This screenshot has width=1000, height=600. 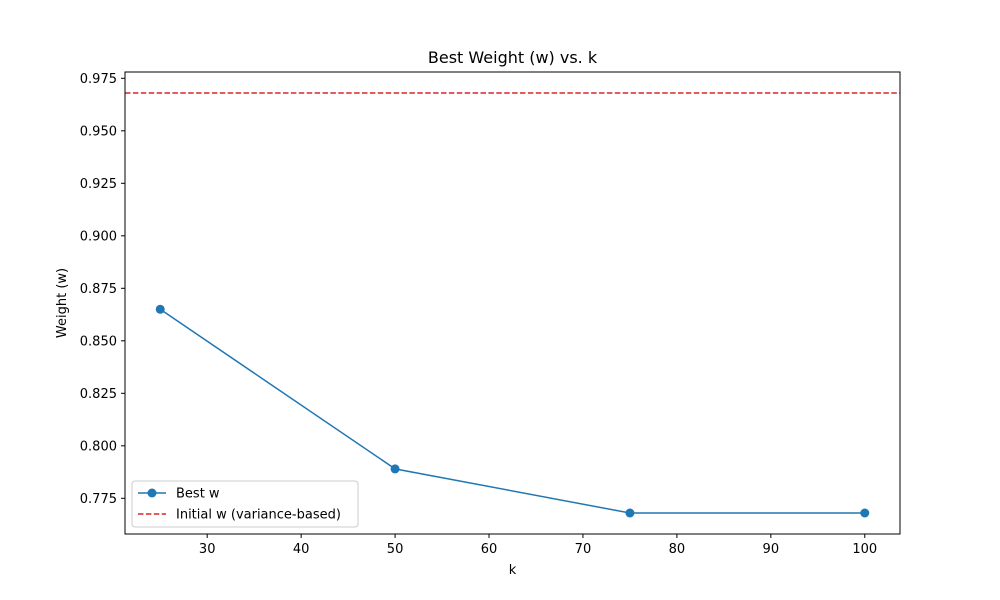 What do you see at coordinates (258, 515) in the screenshot?
I see `legend-label-initial-w: Initial w (variance-based)` at bounding box center [258, 515].